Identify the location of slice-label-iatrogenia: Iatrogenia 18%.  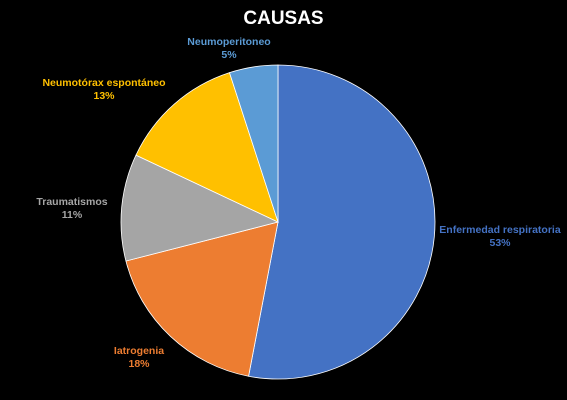
(139, 358).